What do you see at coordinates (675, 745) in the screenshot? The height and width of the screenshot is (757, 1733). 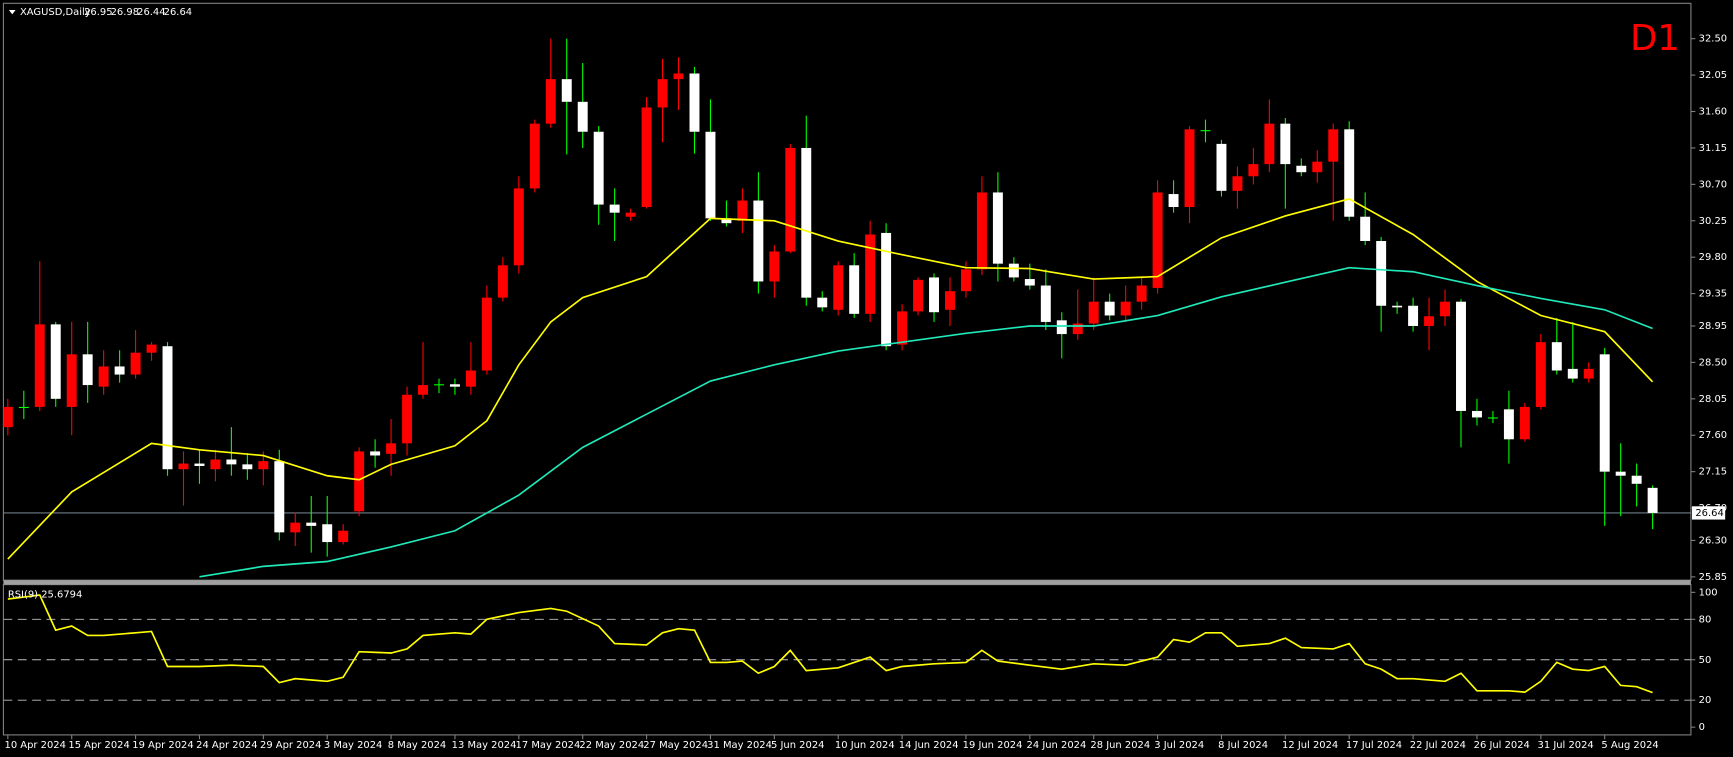 I see `x-tick-label: 27 May 2024` at bounding box center [675, 745].